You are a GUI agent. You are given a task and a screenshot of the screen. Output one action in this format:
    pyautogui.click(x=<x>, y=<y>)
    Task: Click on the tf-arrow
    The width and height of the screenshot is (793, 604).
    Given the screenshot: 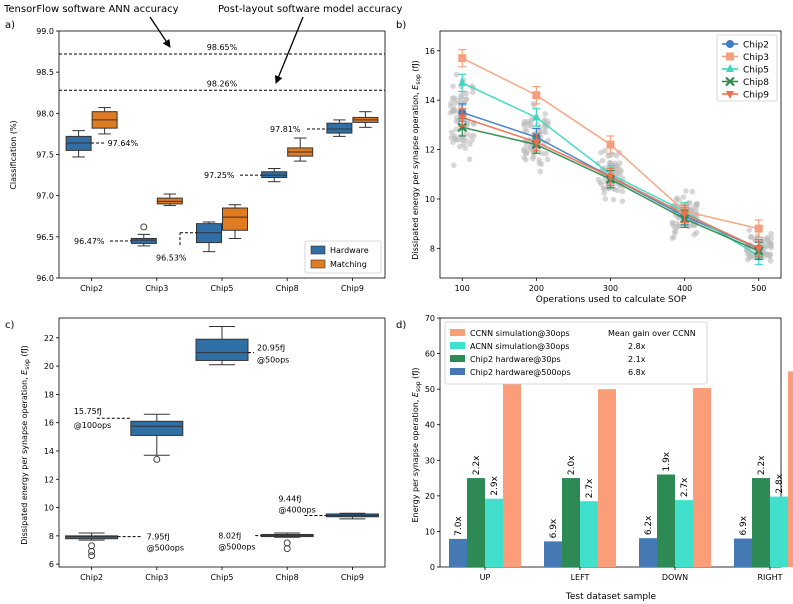 What is the action you would take?
    pyautogui.click(x=160, y=32)
    